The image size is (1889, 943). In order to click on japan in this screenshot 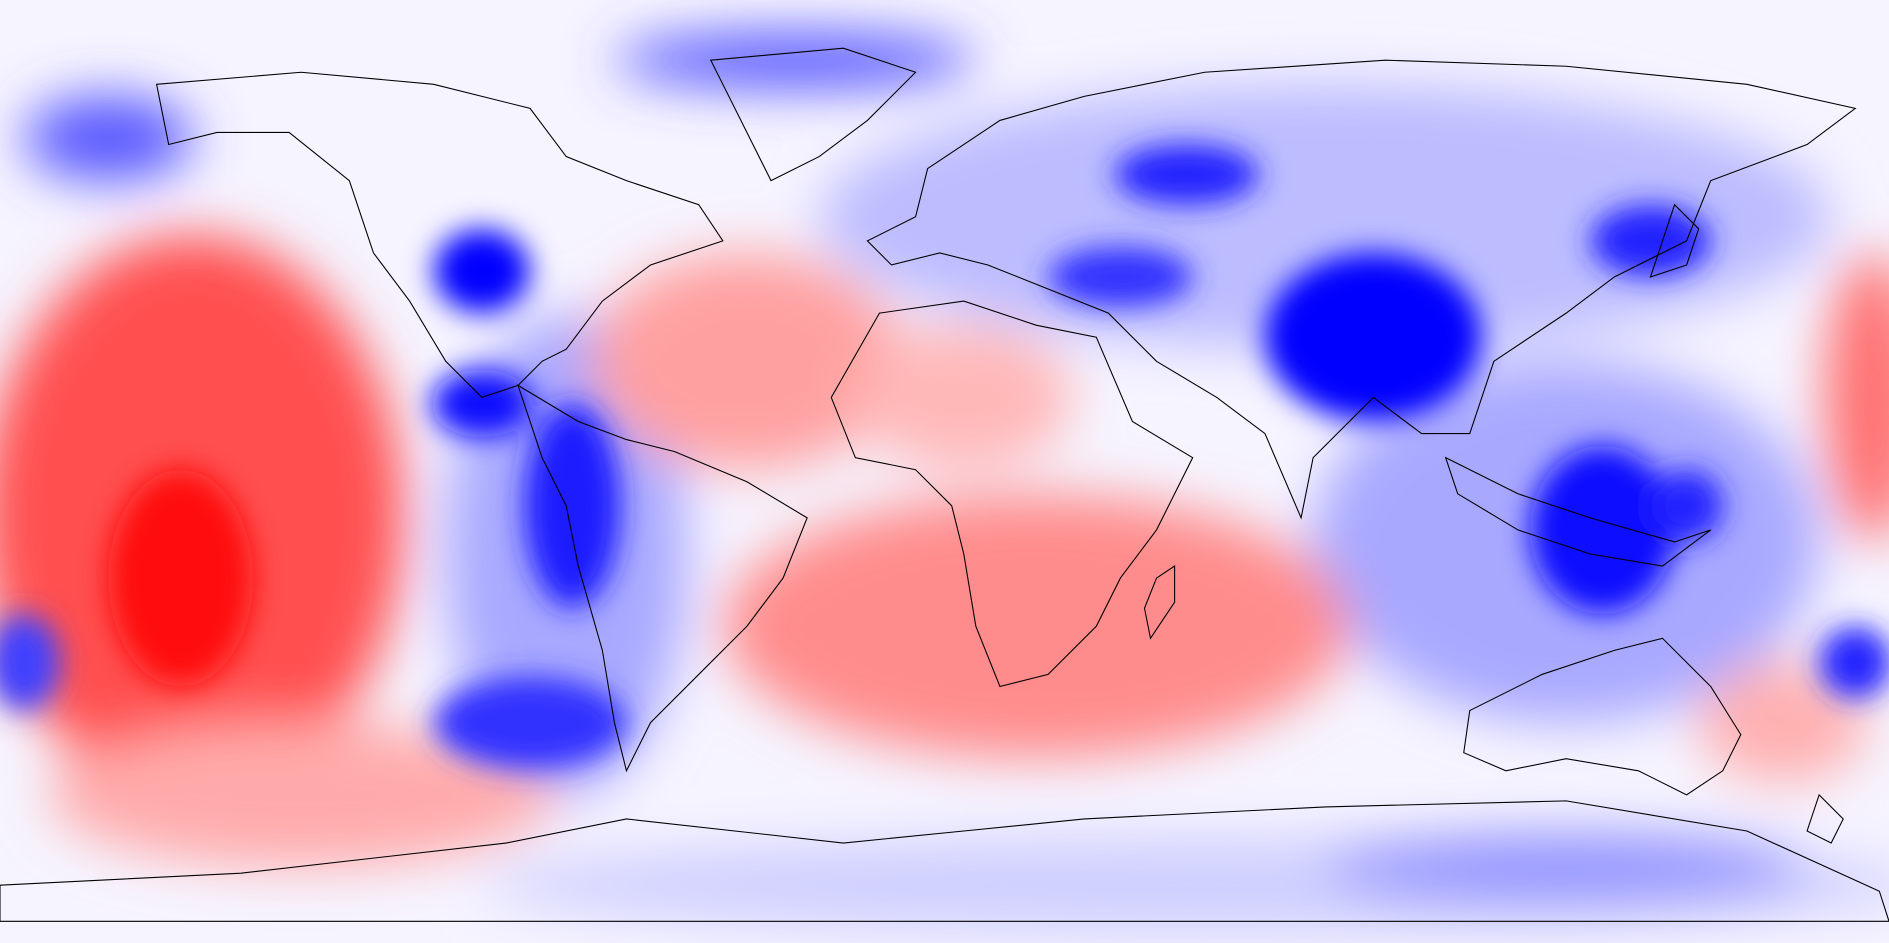, I will do `click(1674, 240)`.